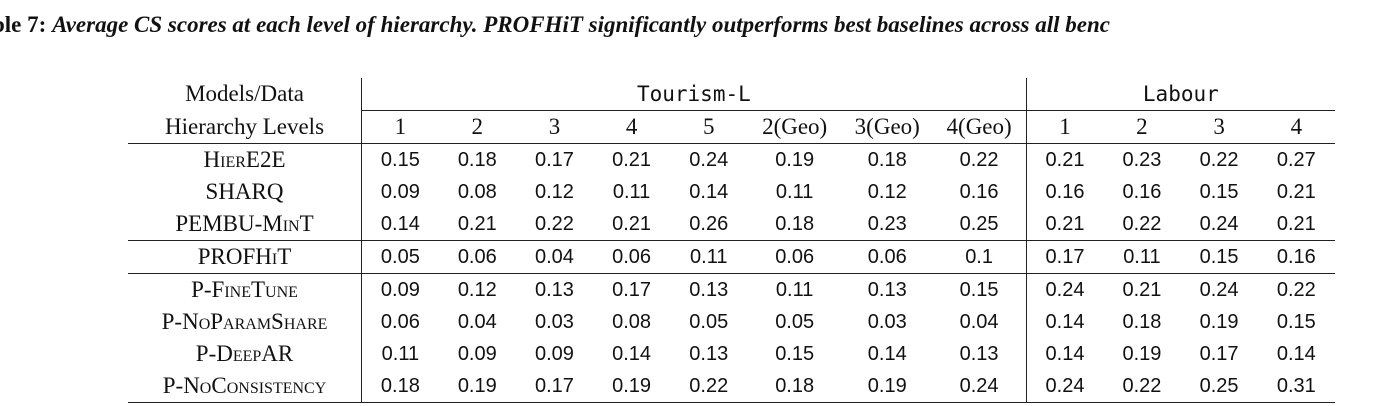  Describe the element at coordinates (794, 127) in the screenshot. I see `level-header: 2(Geo)` at that location.